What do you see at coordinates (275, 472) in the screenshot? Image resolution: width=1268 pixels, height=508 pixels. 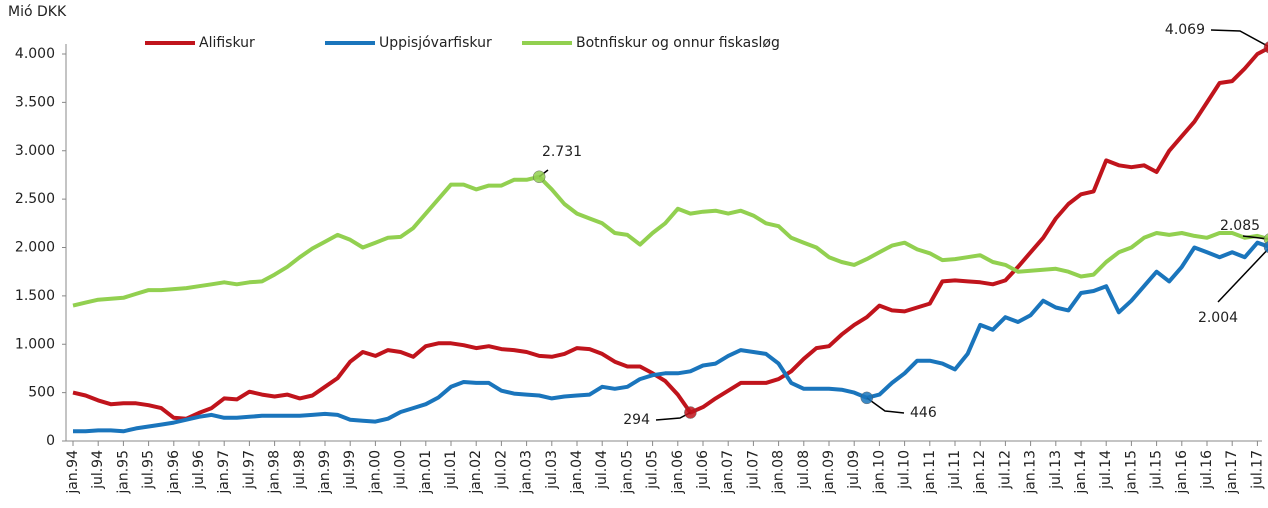 I see `x-tick-label: jan.98` at bounding box center [275, 472].